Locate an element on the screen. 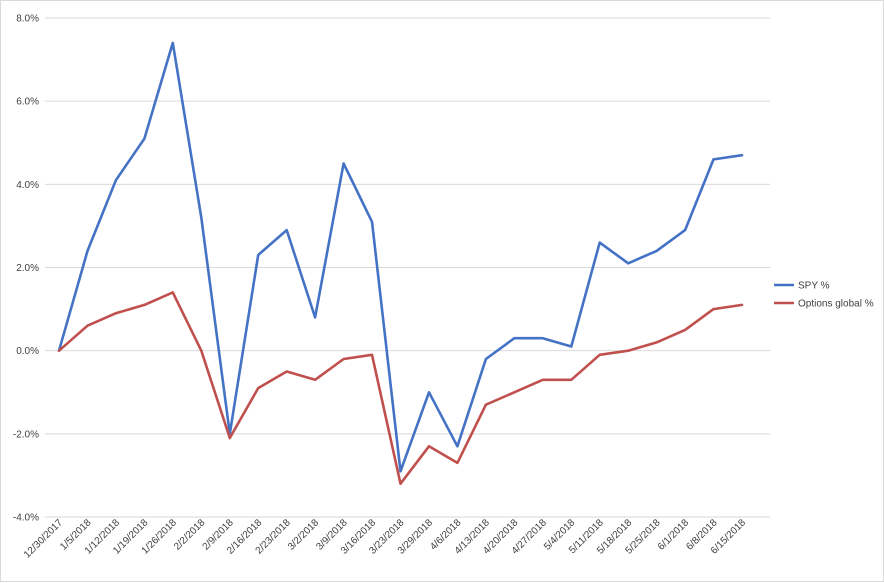  x-tick-label: 12/30/2017 is located at coordinates (43, 538).